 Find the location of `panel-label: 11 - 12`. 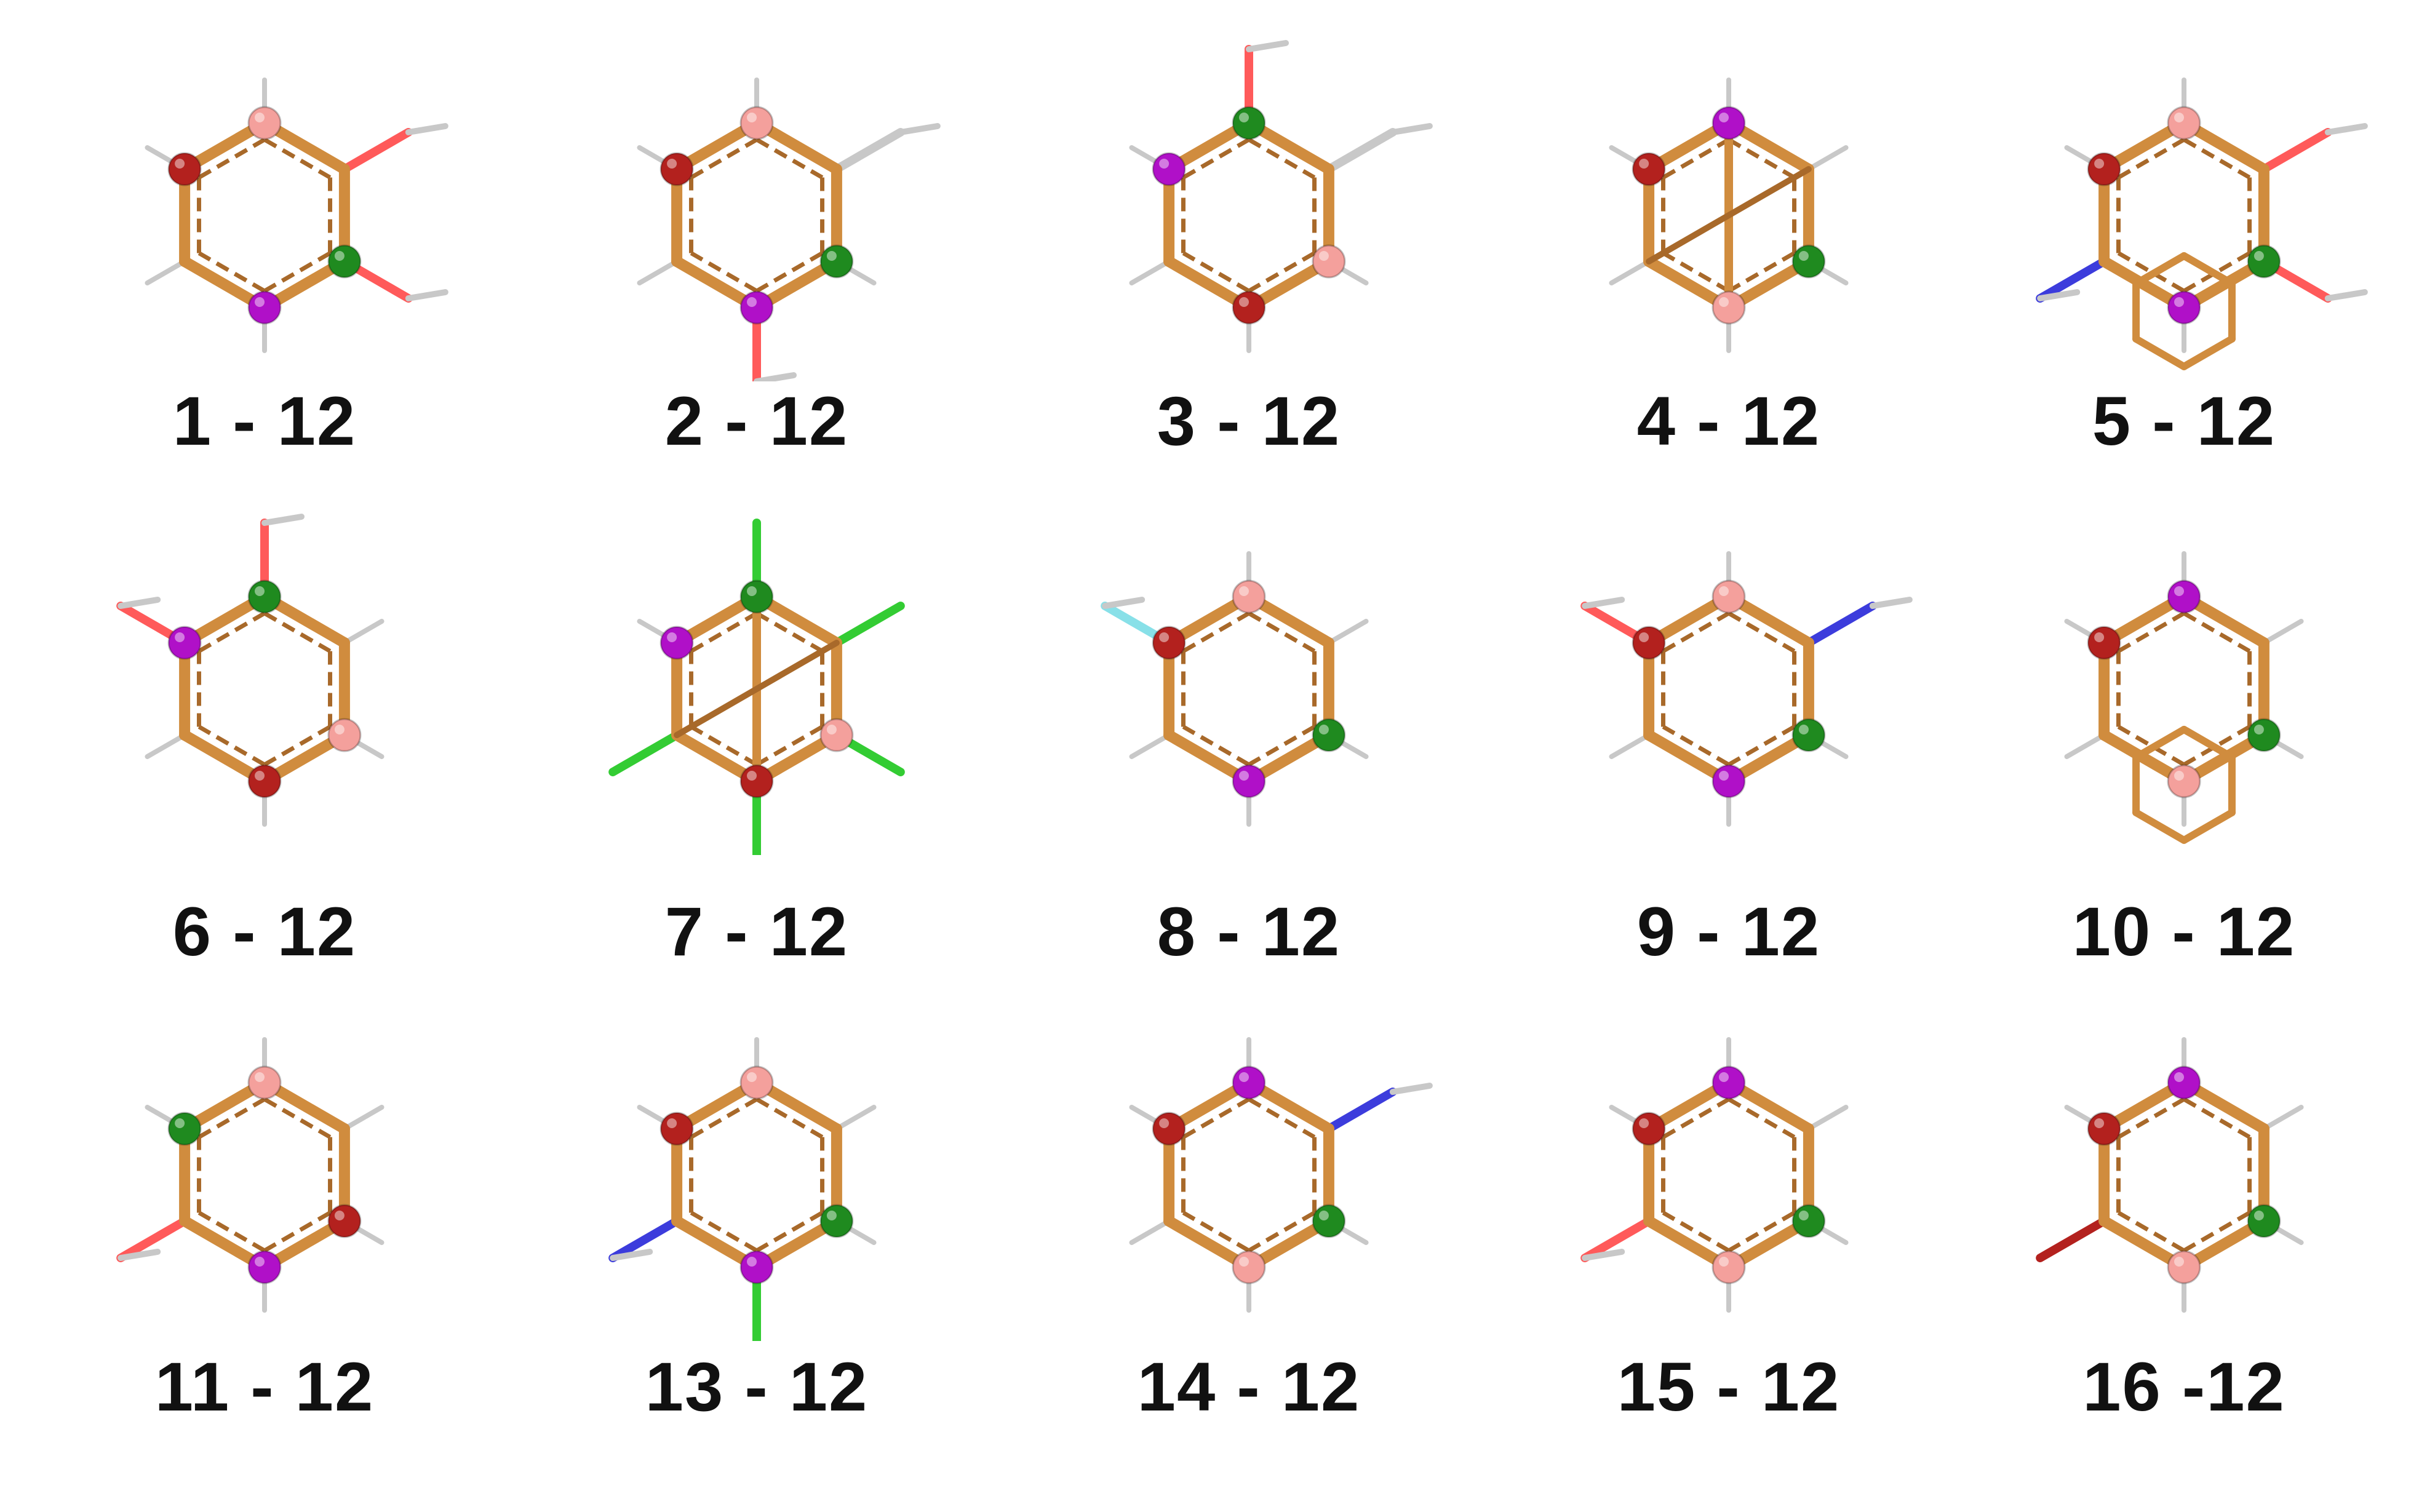

panel-label: 11 - 12 is located at coordinates (264, 1386).